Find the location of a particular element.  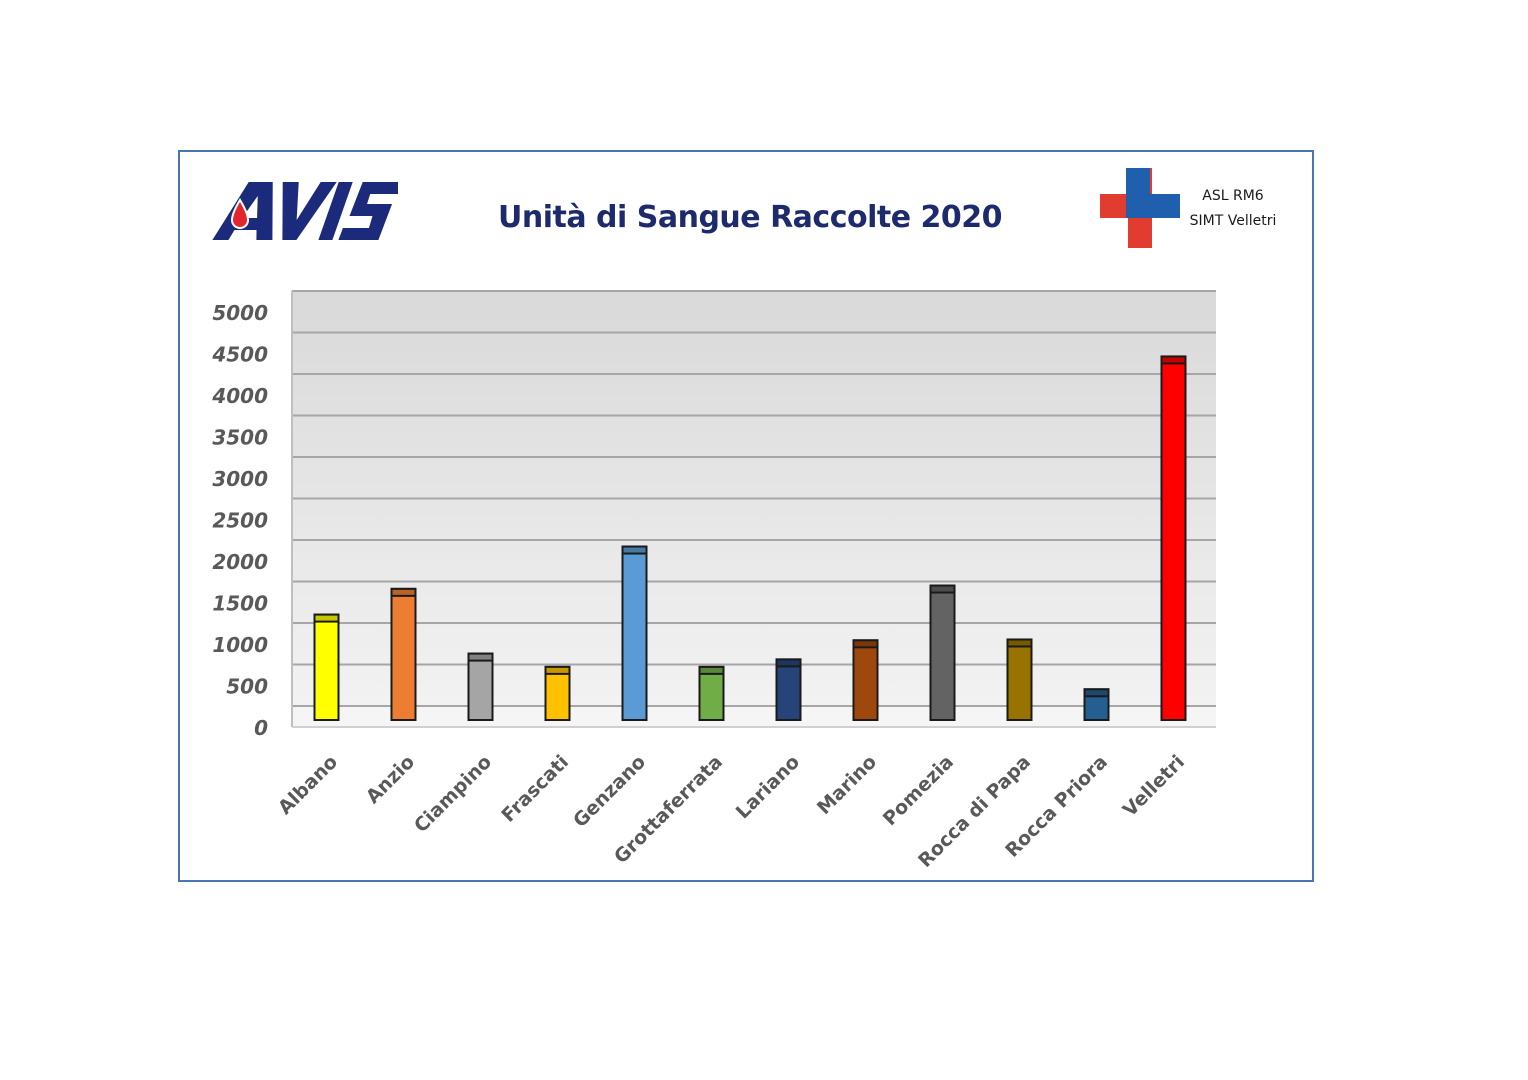

y-tick-label: 2000 is located at coordinates (240, 562).